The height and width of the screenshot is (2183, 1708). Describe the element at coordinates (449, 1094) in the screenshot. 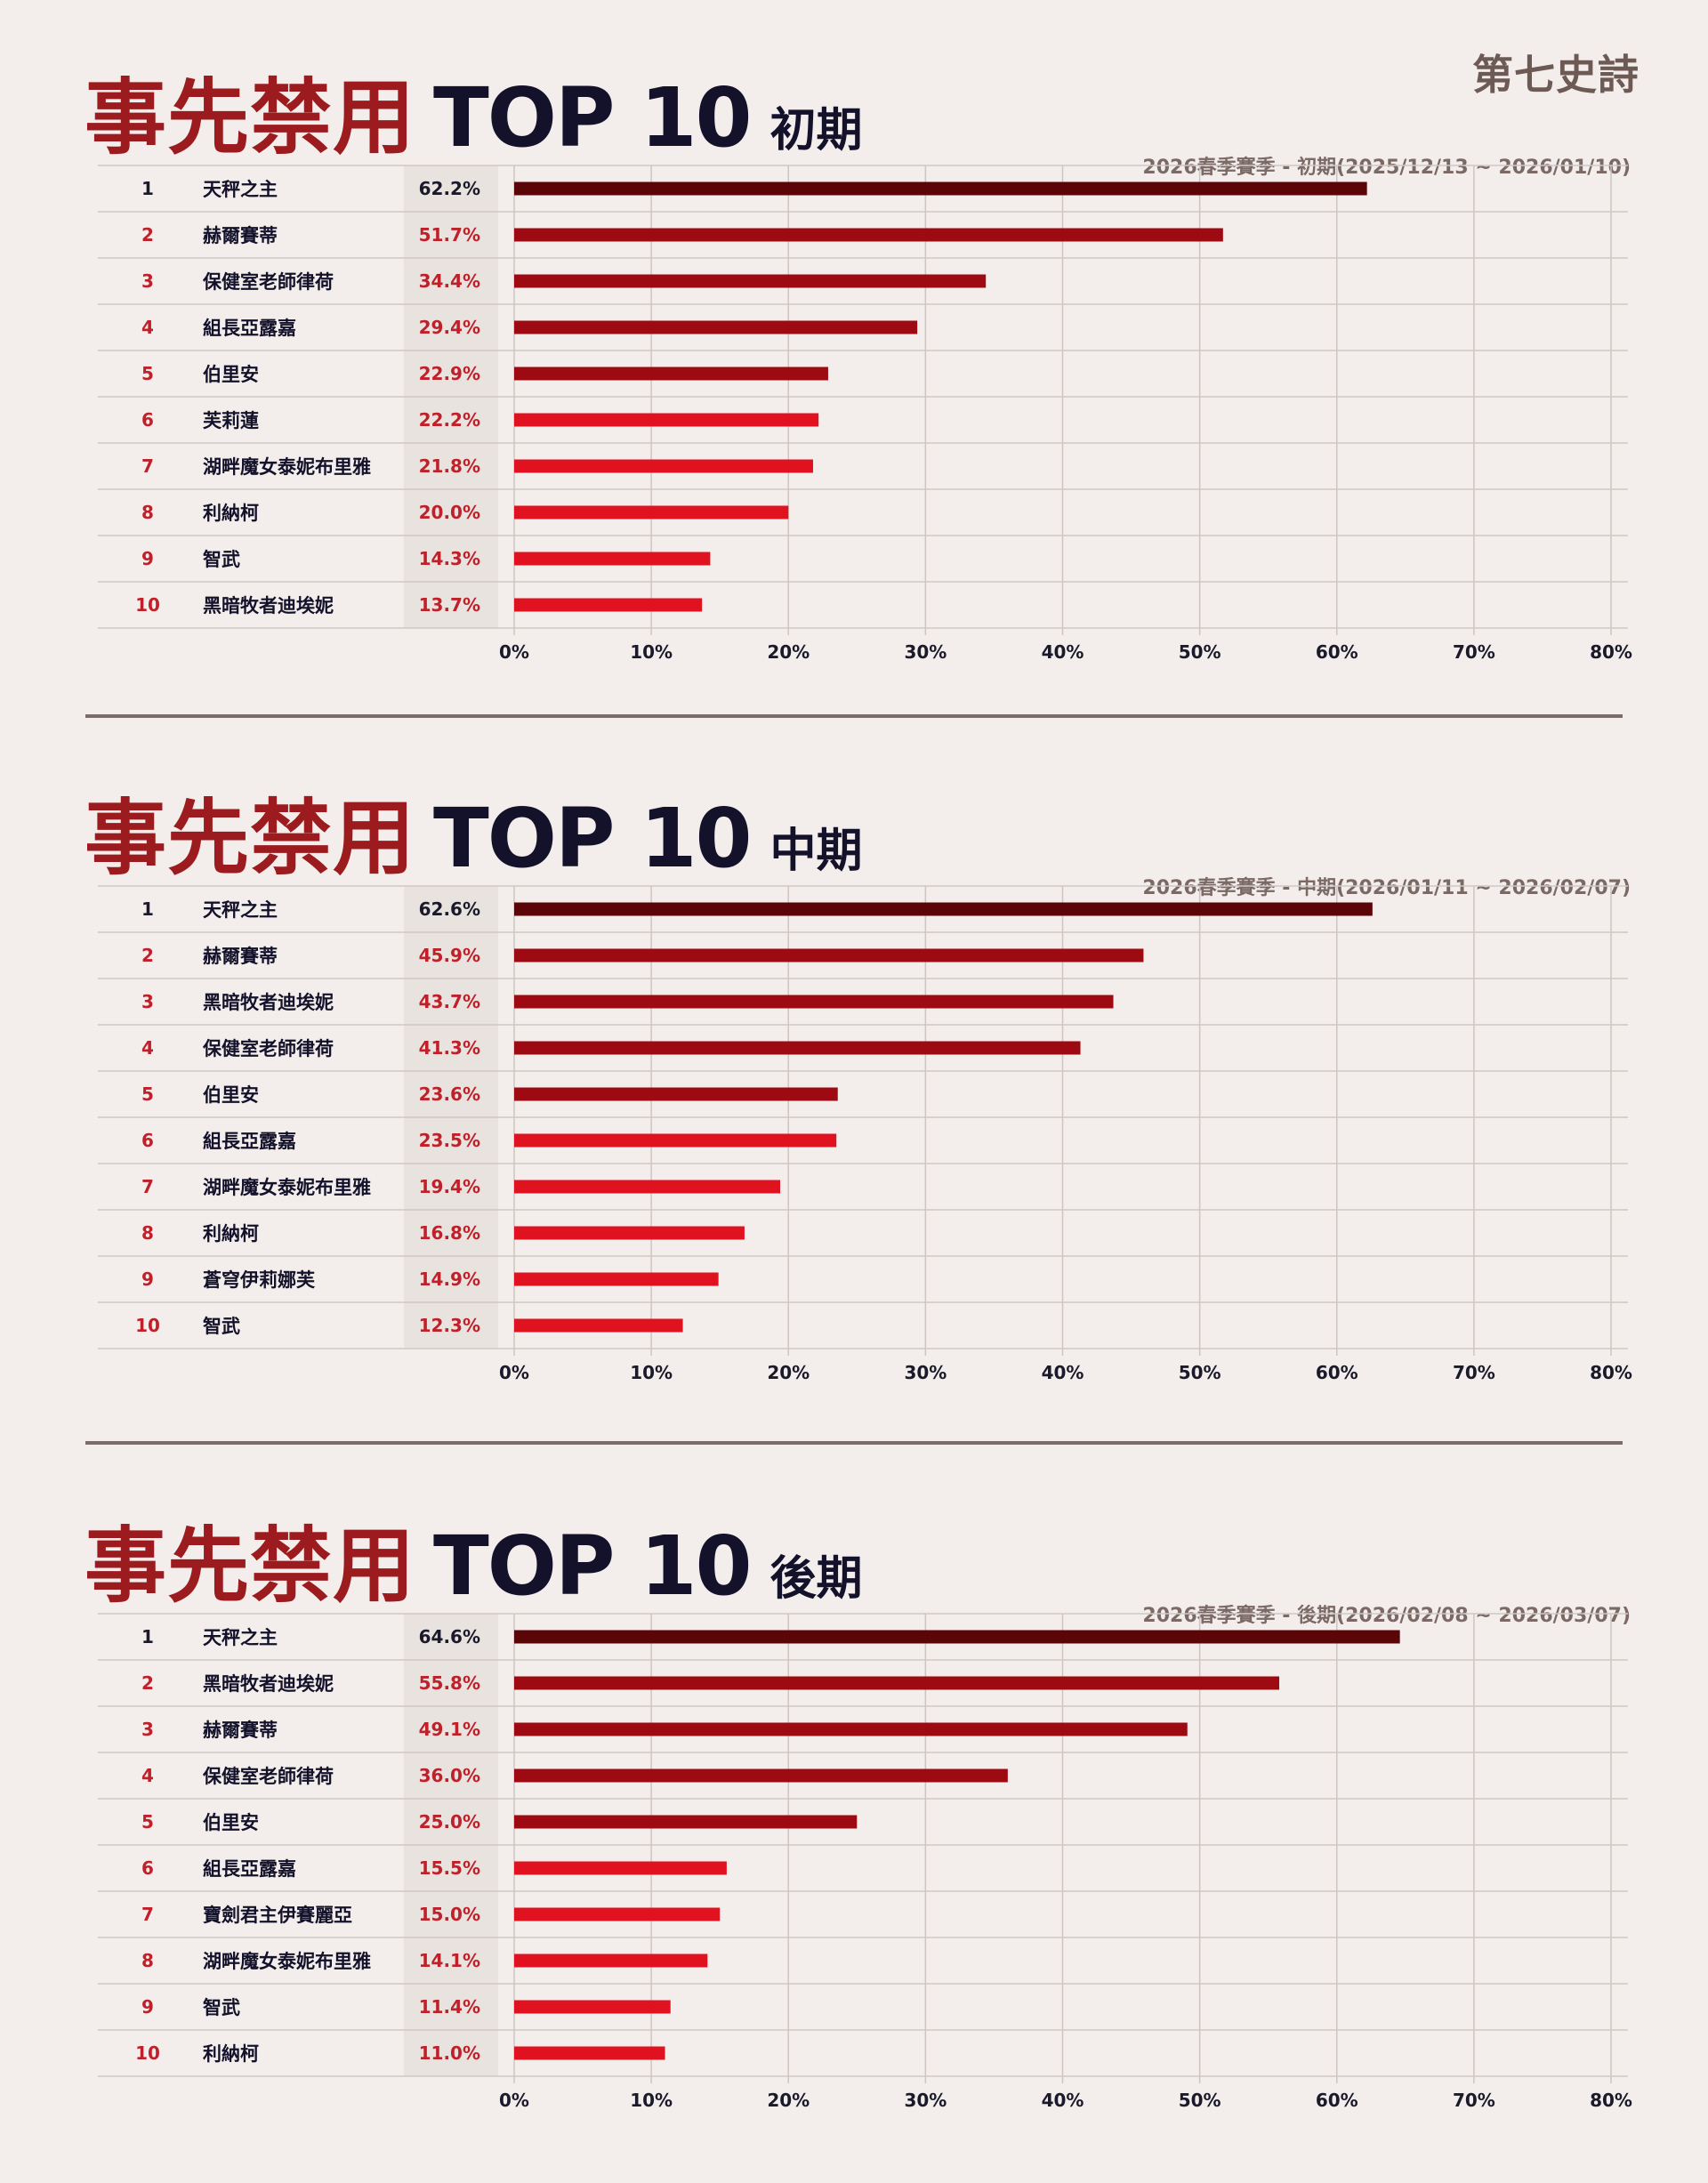

I see `value-label: 23.6%` at that location.